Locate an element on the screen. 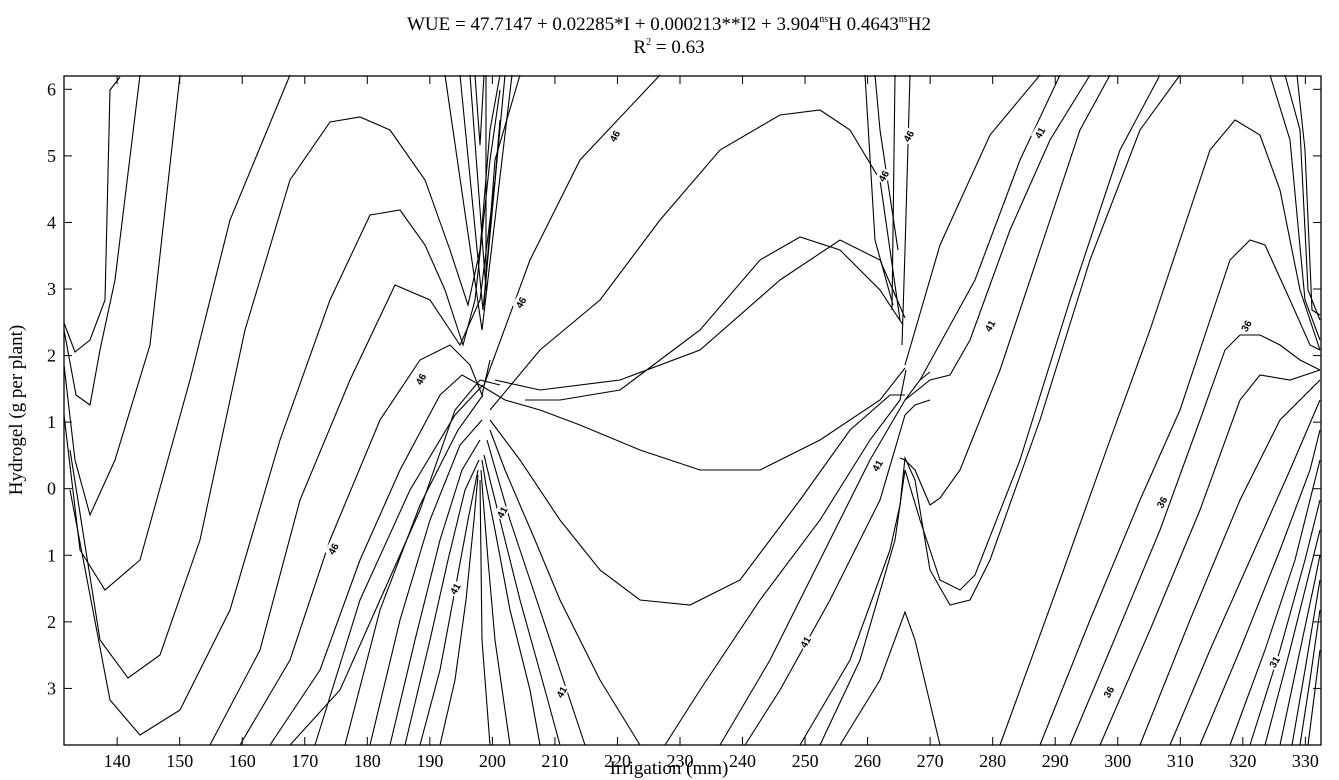 Image resolution: width=1339 pixels, height=780 pixels. title-equation-part3: H2 is located at coordinates (919, 24).